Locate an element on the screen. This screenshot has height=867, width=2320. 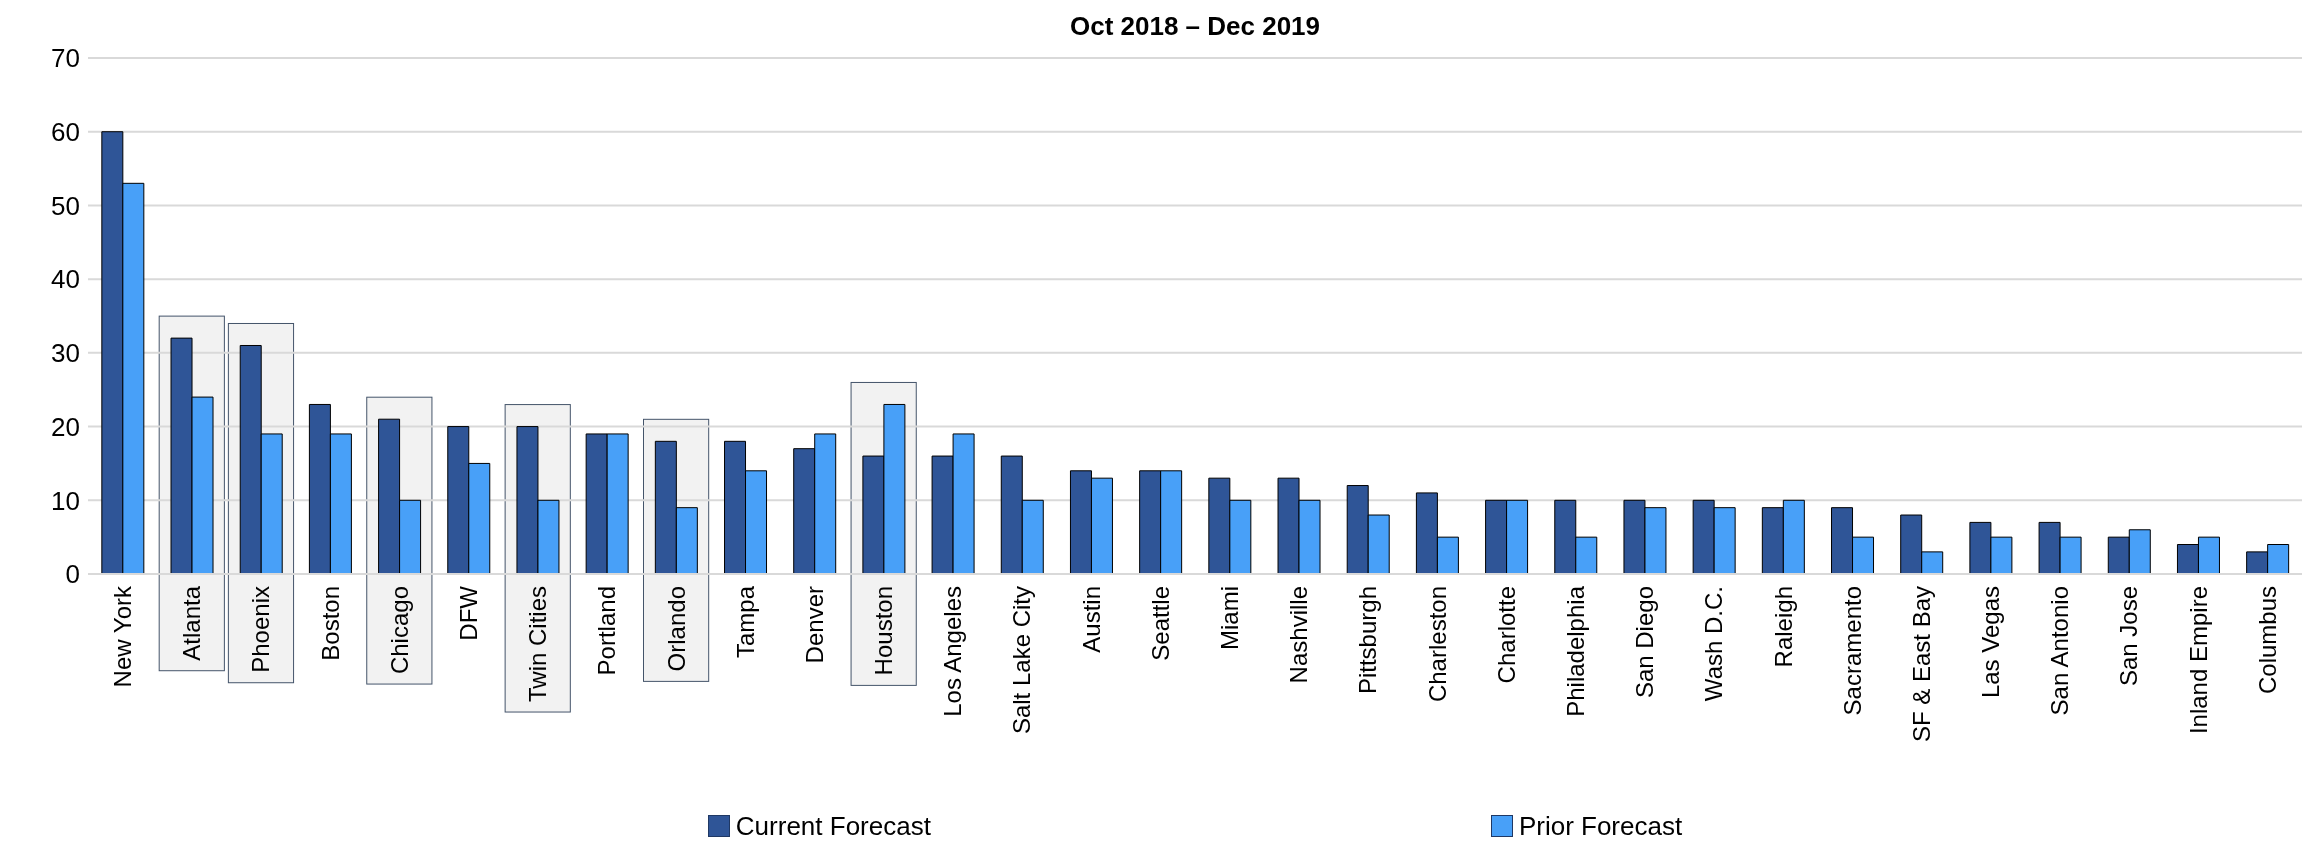
x-tick-label: Raleigh is located at coordinates (1783, 627).